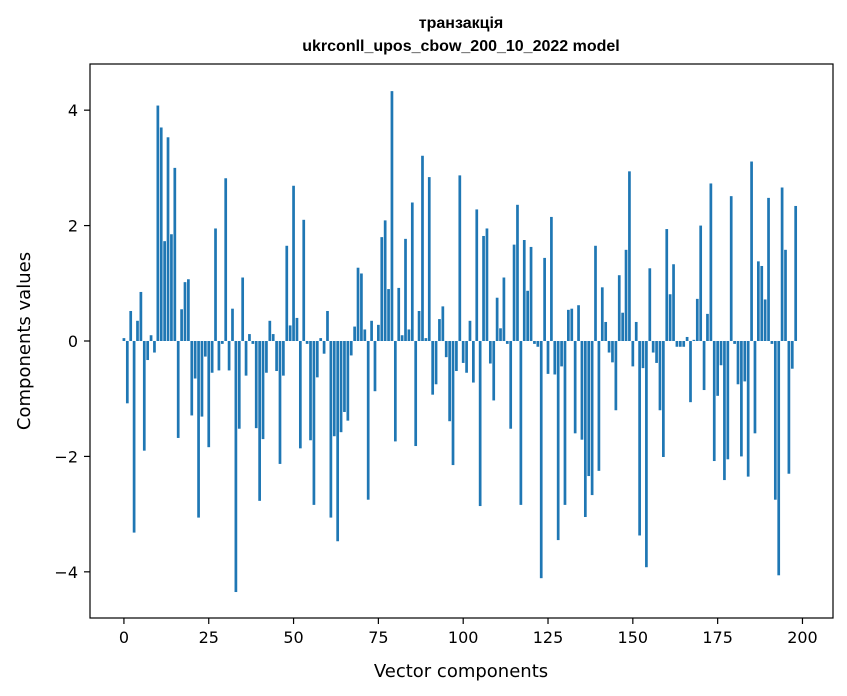  I want to click on y-axis-label: Components values, so click(24, 341).